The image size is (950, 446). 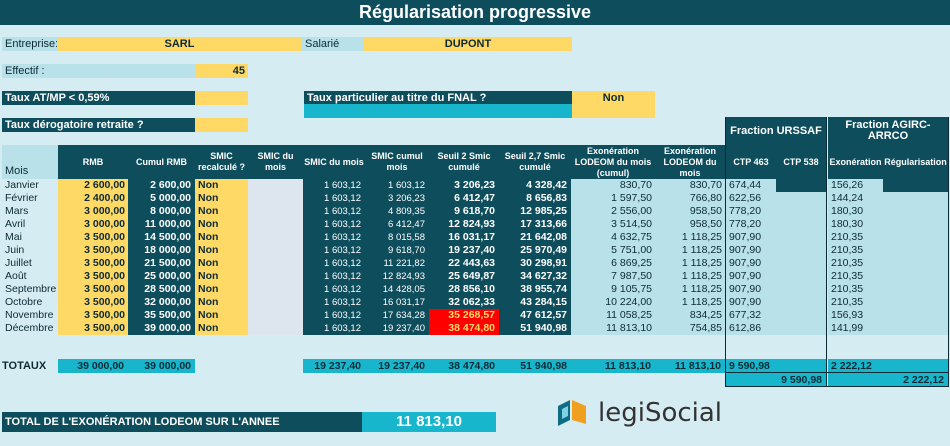 What do you see at coordinates (915, 366) in the screenshot?
I see `total-regularisation` at bounding box center [915, 366].